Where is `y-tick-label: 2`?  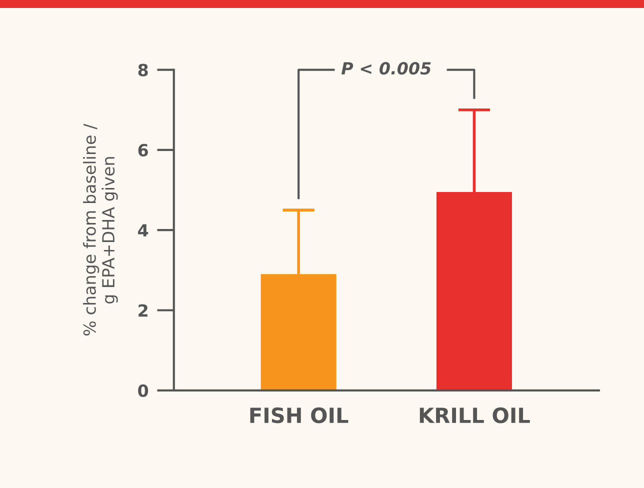
y-tick-label: 2 is located at coordinates (143, 310).